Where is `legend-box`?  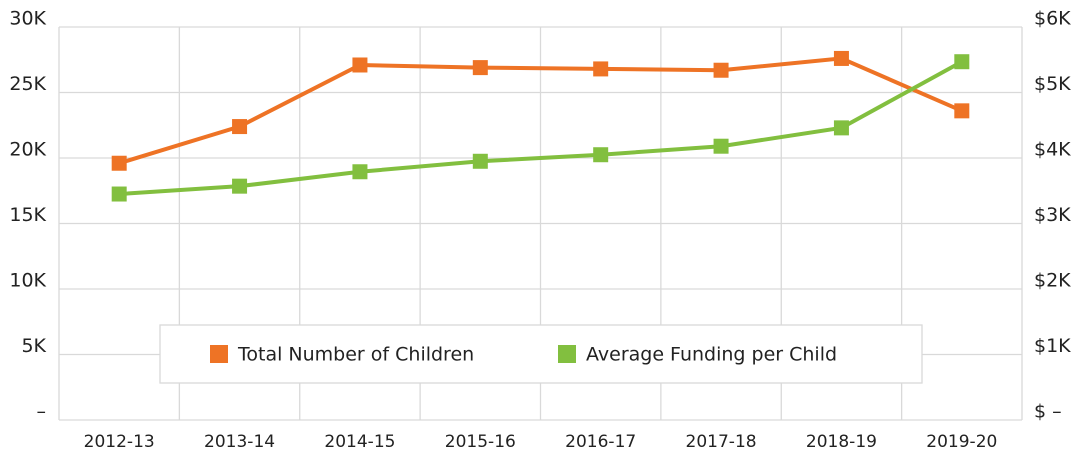
legend-box is located at coordinates (541, 354).